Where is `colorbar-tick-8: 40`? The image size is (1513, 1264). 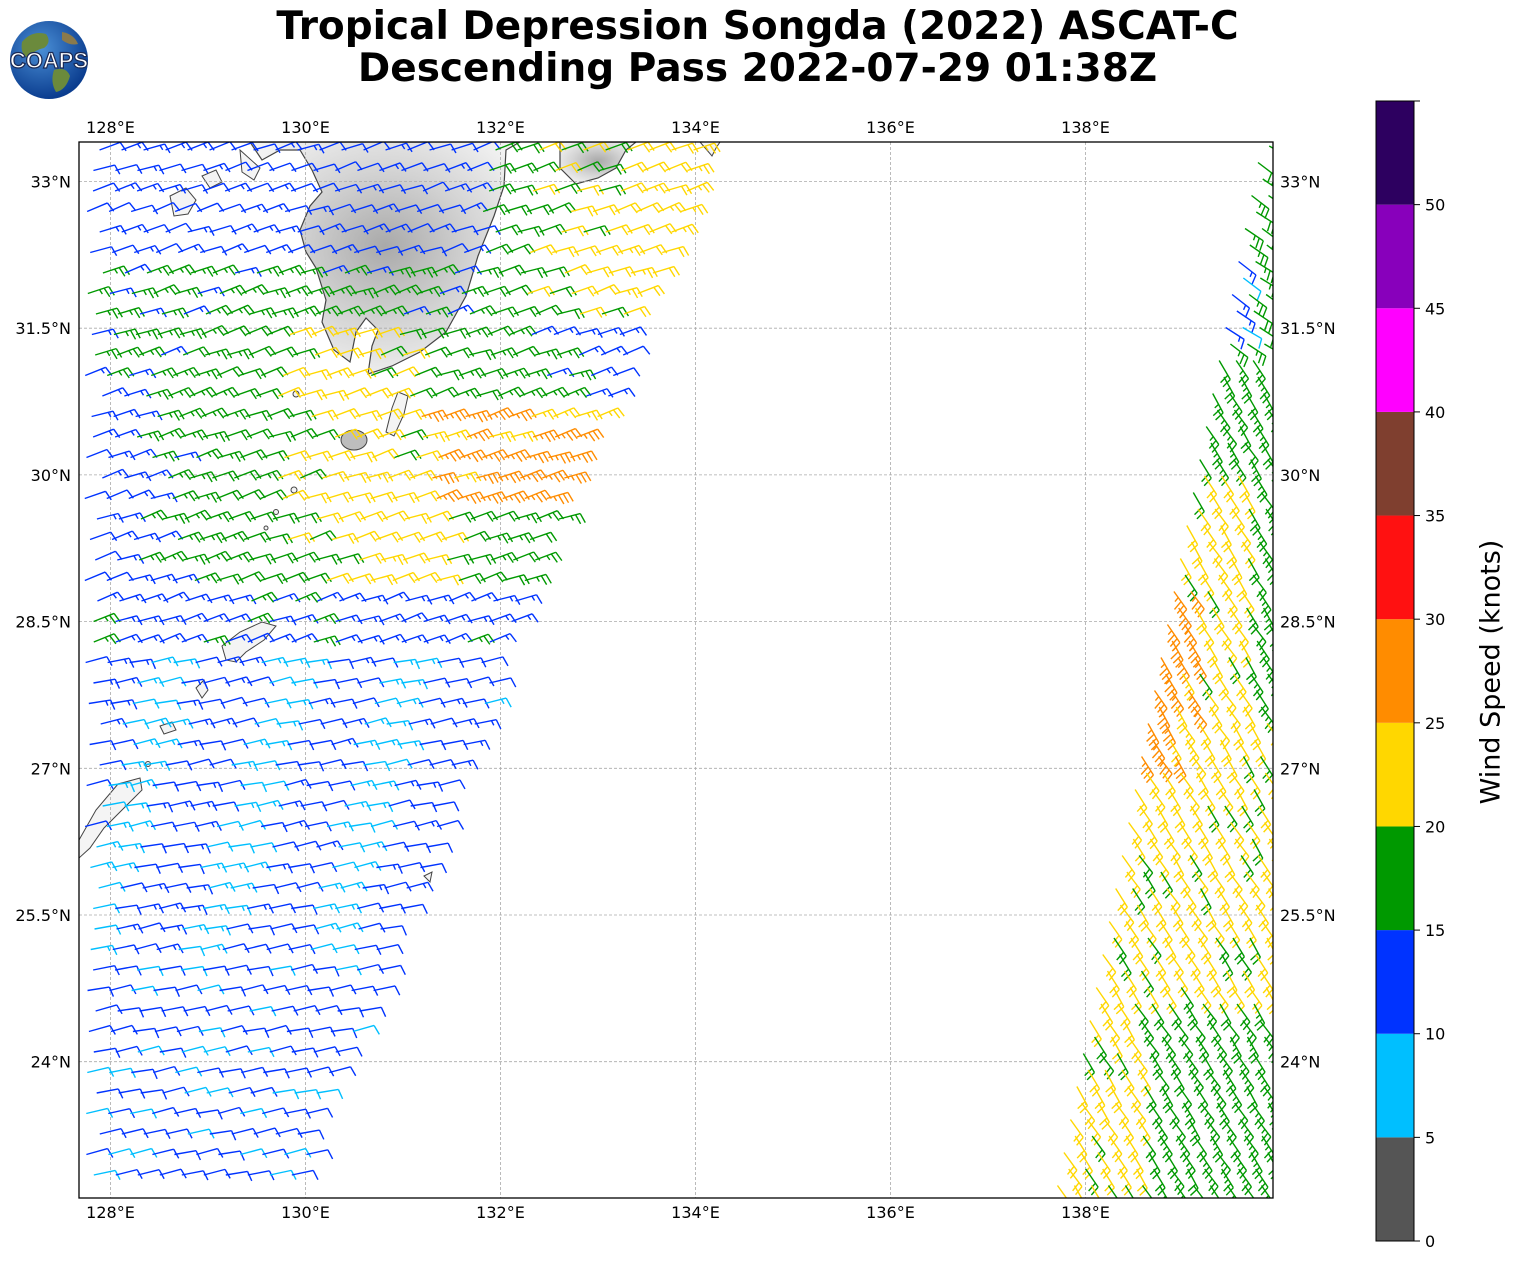 colorbar-tick-8: 40 is located at coordinates (1435, 412).